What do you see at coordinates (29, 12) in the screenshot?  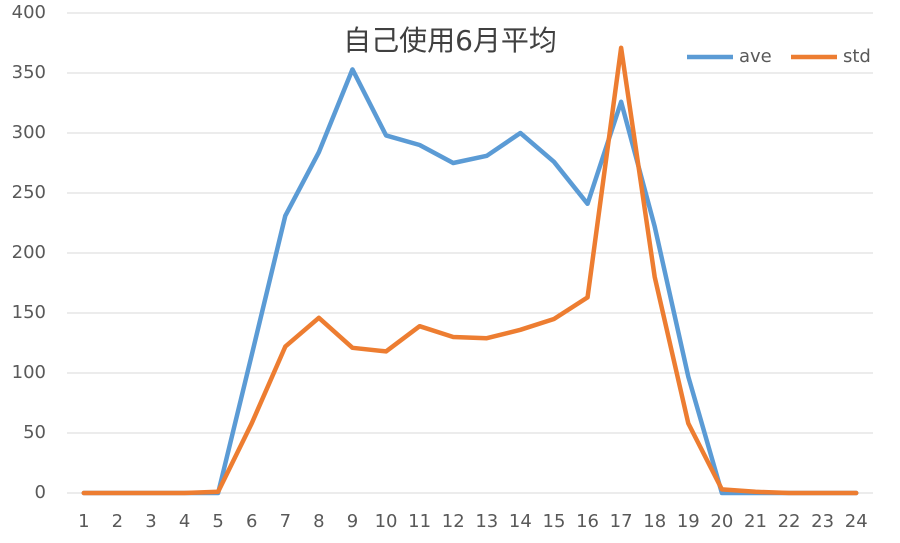 I see `y-tick-label: 400` at bounding box center [29, 12].